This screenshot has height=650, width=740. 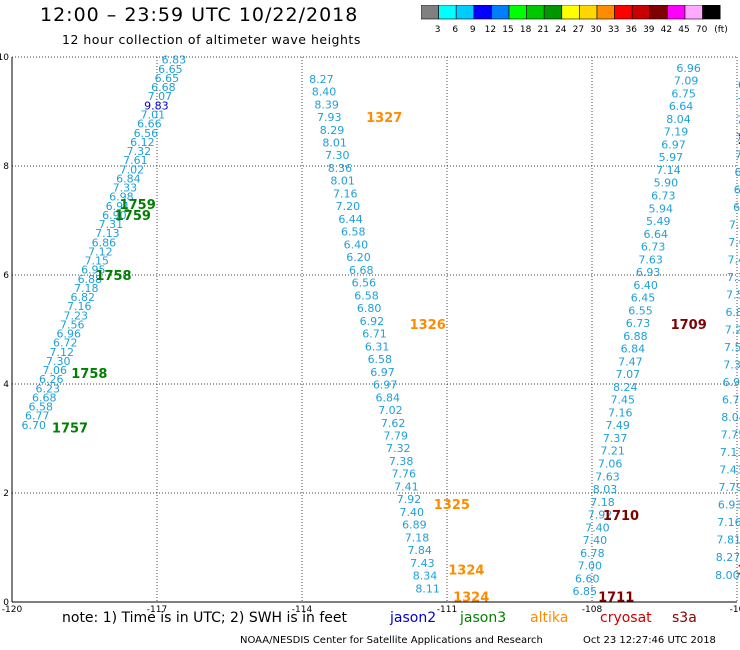 I want to click on swh-value-label: 6.66, so click(x=149, y=124).